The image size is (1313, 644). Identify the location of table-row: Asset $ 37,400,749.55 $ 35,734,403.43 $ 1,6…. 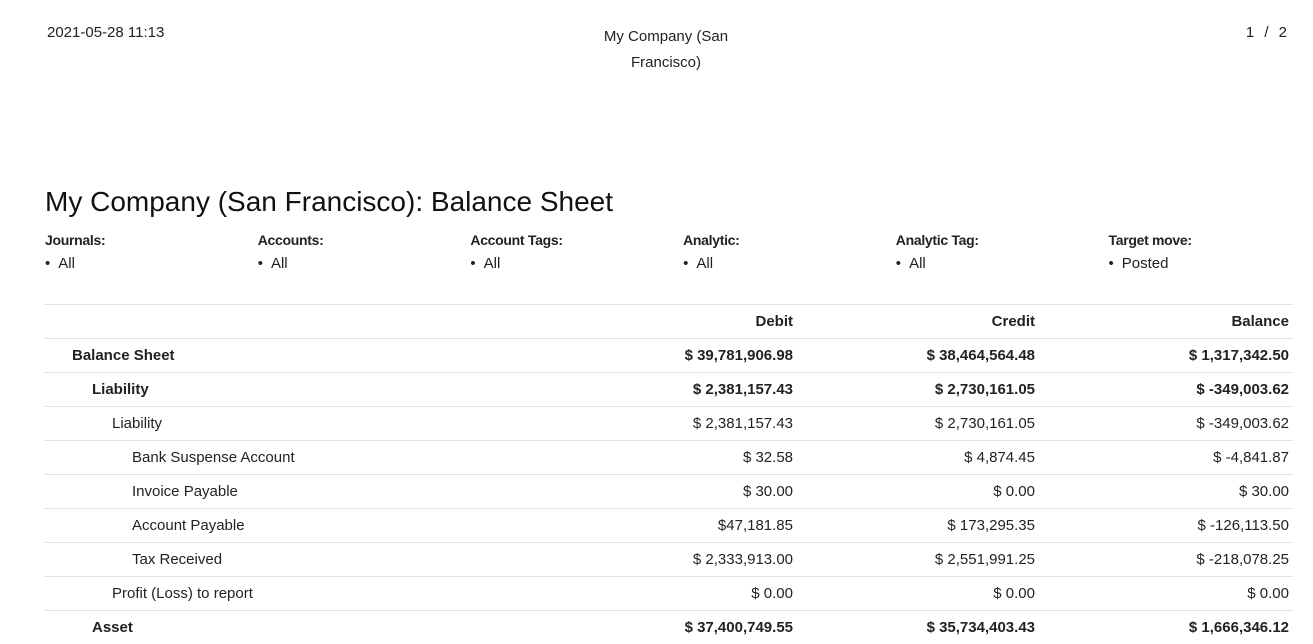
(668, 627).